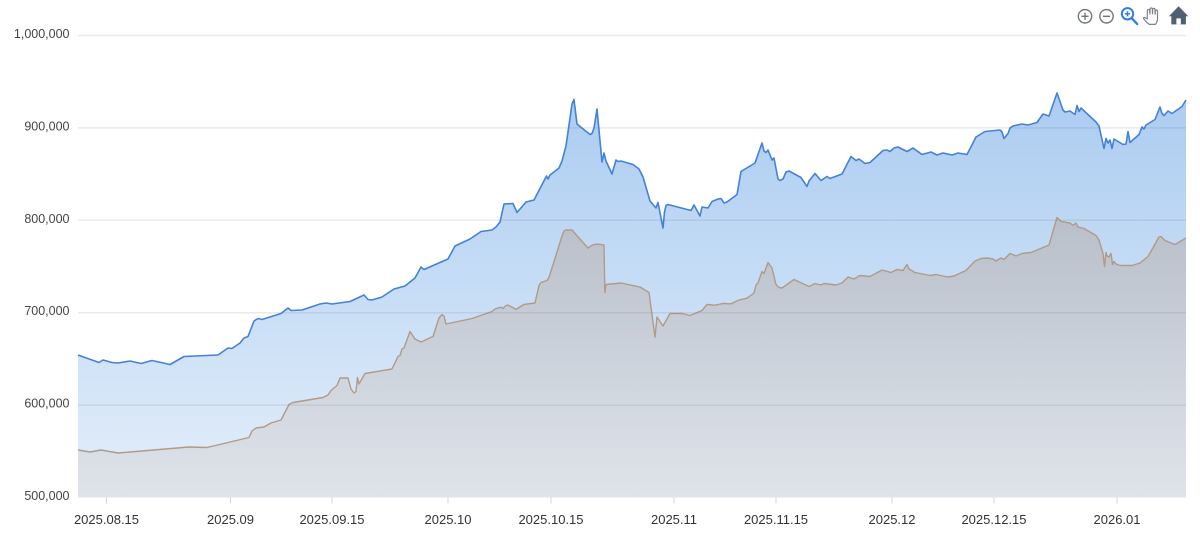  What do you see at coordinates (1117, 519) in the screenshot?
I see `svg-text: 2026.01` at bounding box center [1117, 519].